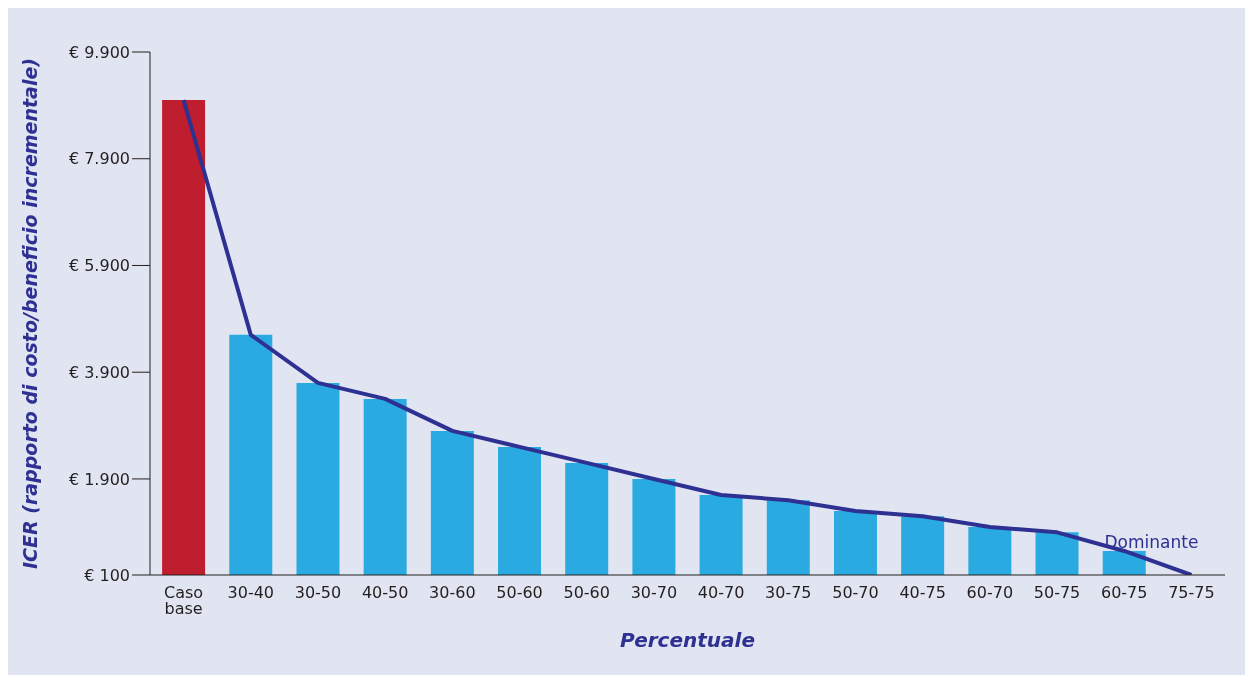 The height and width of the screenshot is (683, 1253). What do you see at coordinates (99, 52) in the screenshot?
I see `y-tick-label: € 9.900` at bounding box center [99, 52].